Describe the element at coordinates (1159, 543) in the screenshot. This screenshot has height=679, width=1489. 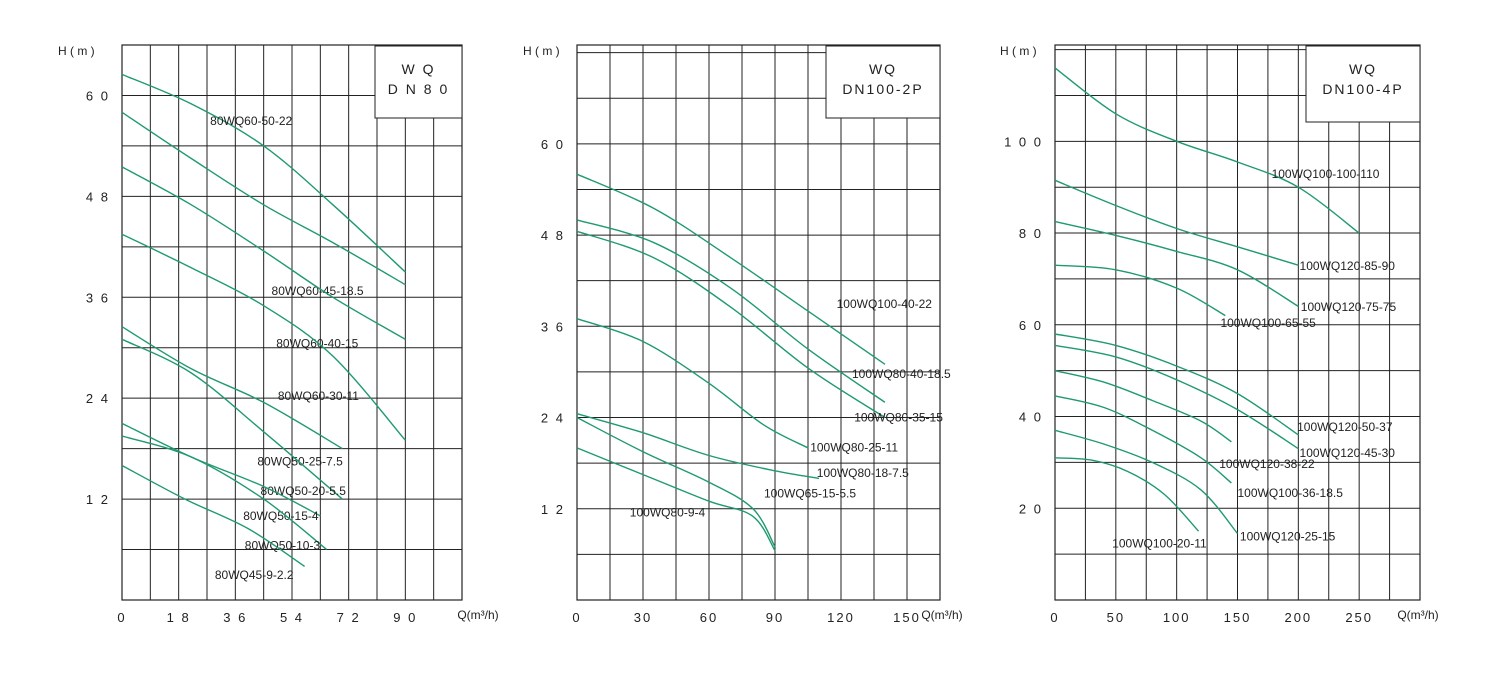
I see `series-label: 100WQ100-20-11` at that location.